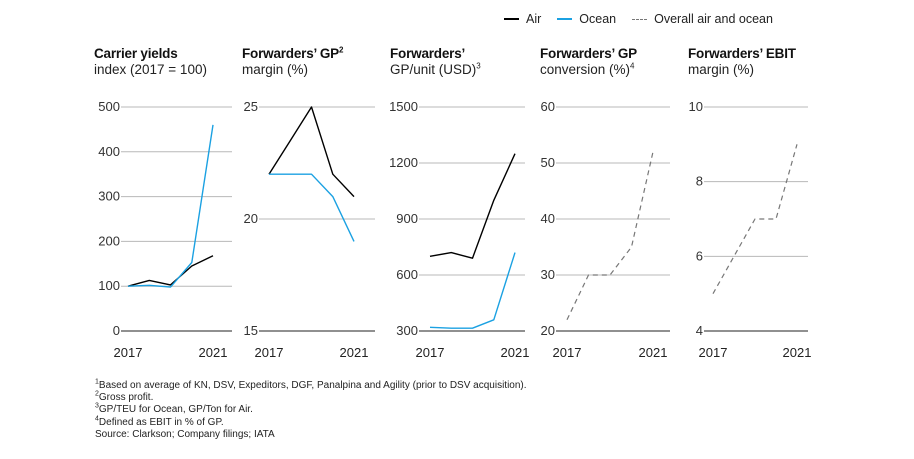 This screenshot has height=459, width=914. I want to click on y-tick-label: 60, so click(548, 106).